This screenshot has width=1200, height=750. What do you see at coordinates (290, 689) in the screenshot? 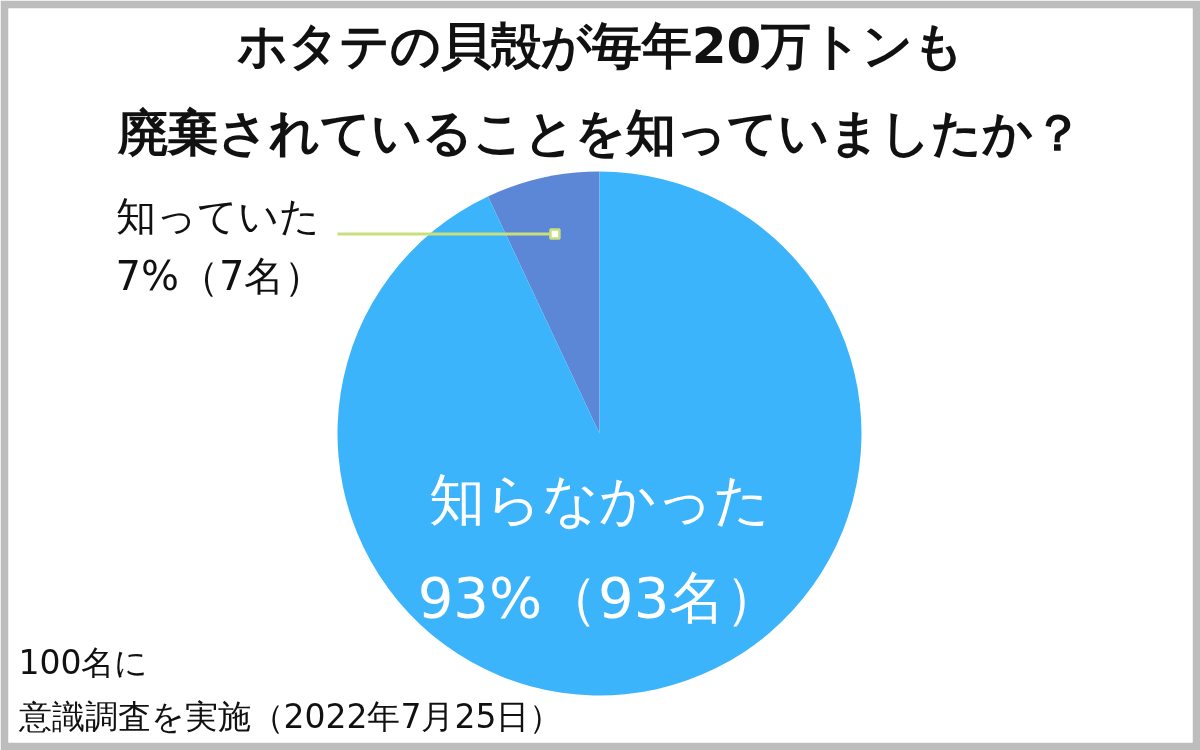
I see `text: 100名に意識調査を実施（2022年7月25日）` at bounding box center [290, 689].